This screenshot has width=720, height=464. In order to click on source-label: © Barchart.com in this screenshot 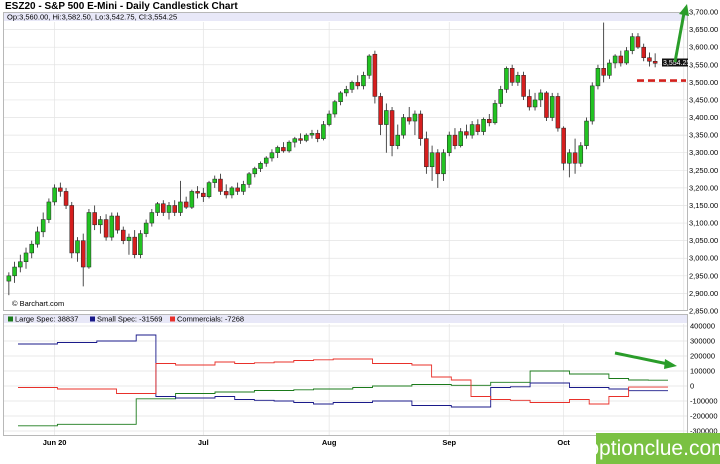, I will do `click(38, 303)`.